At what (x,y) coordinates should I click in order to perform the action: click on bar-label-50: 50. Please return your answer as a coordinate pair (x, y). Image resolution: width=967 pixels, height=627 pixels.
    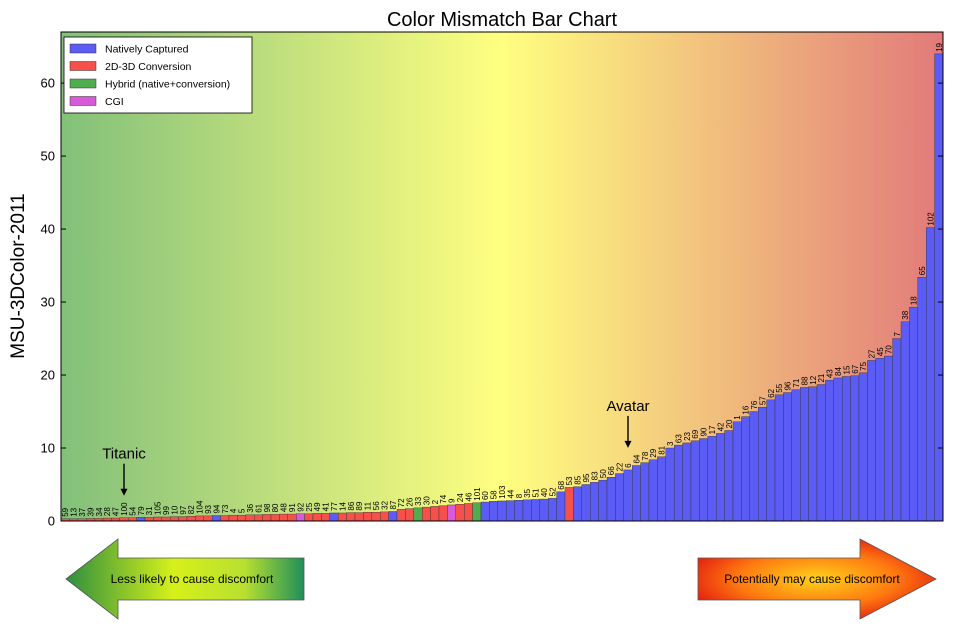
    Looking at the image, I should click on (603, 473).